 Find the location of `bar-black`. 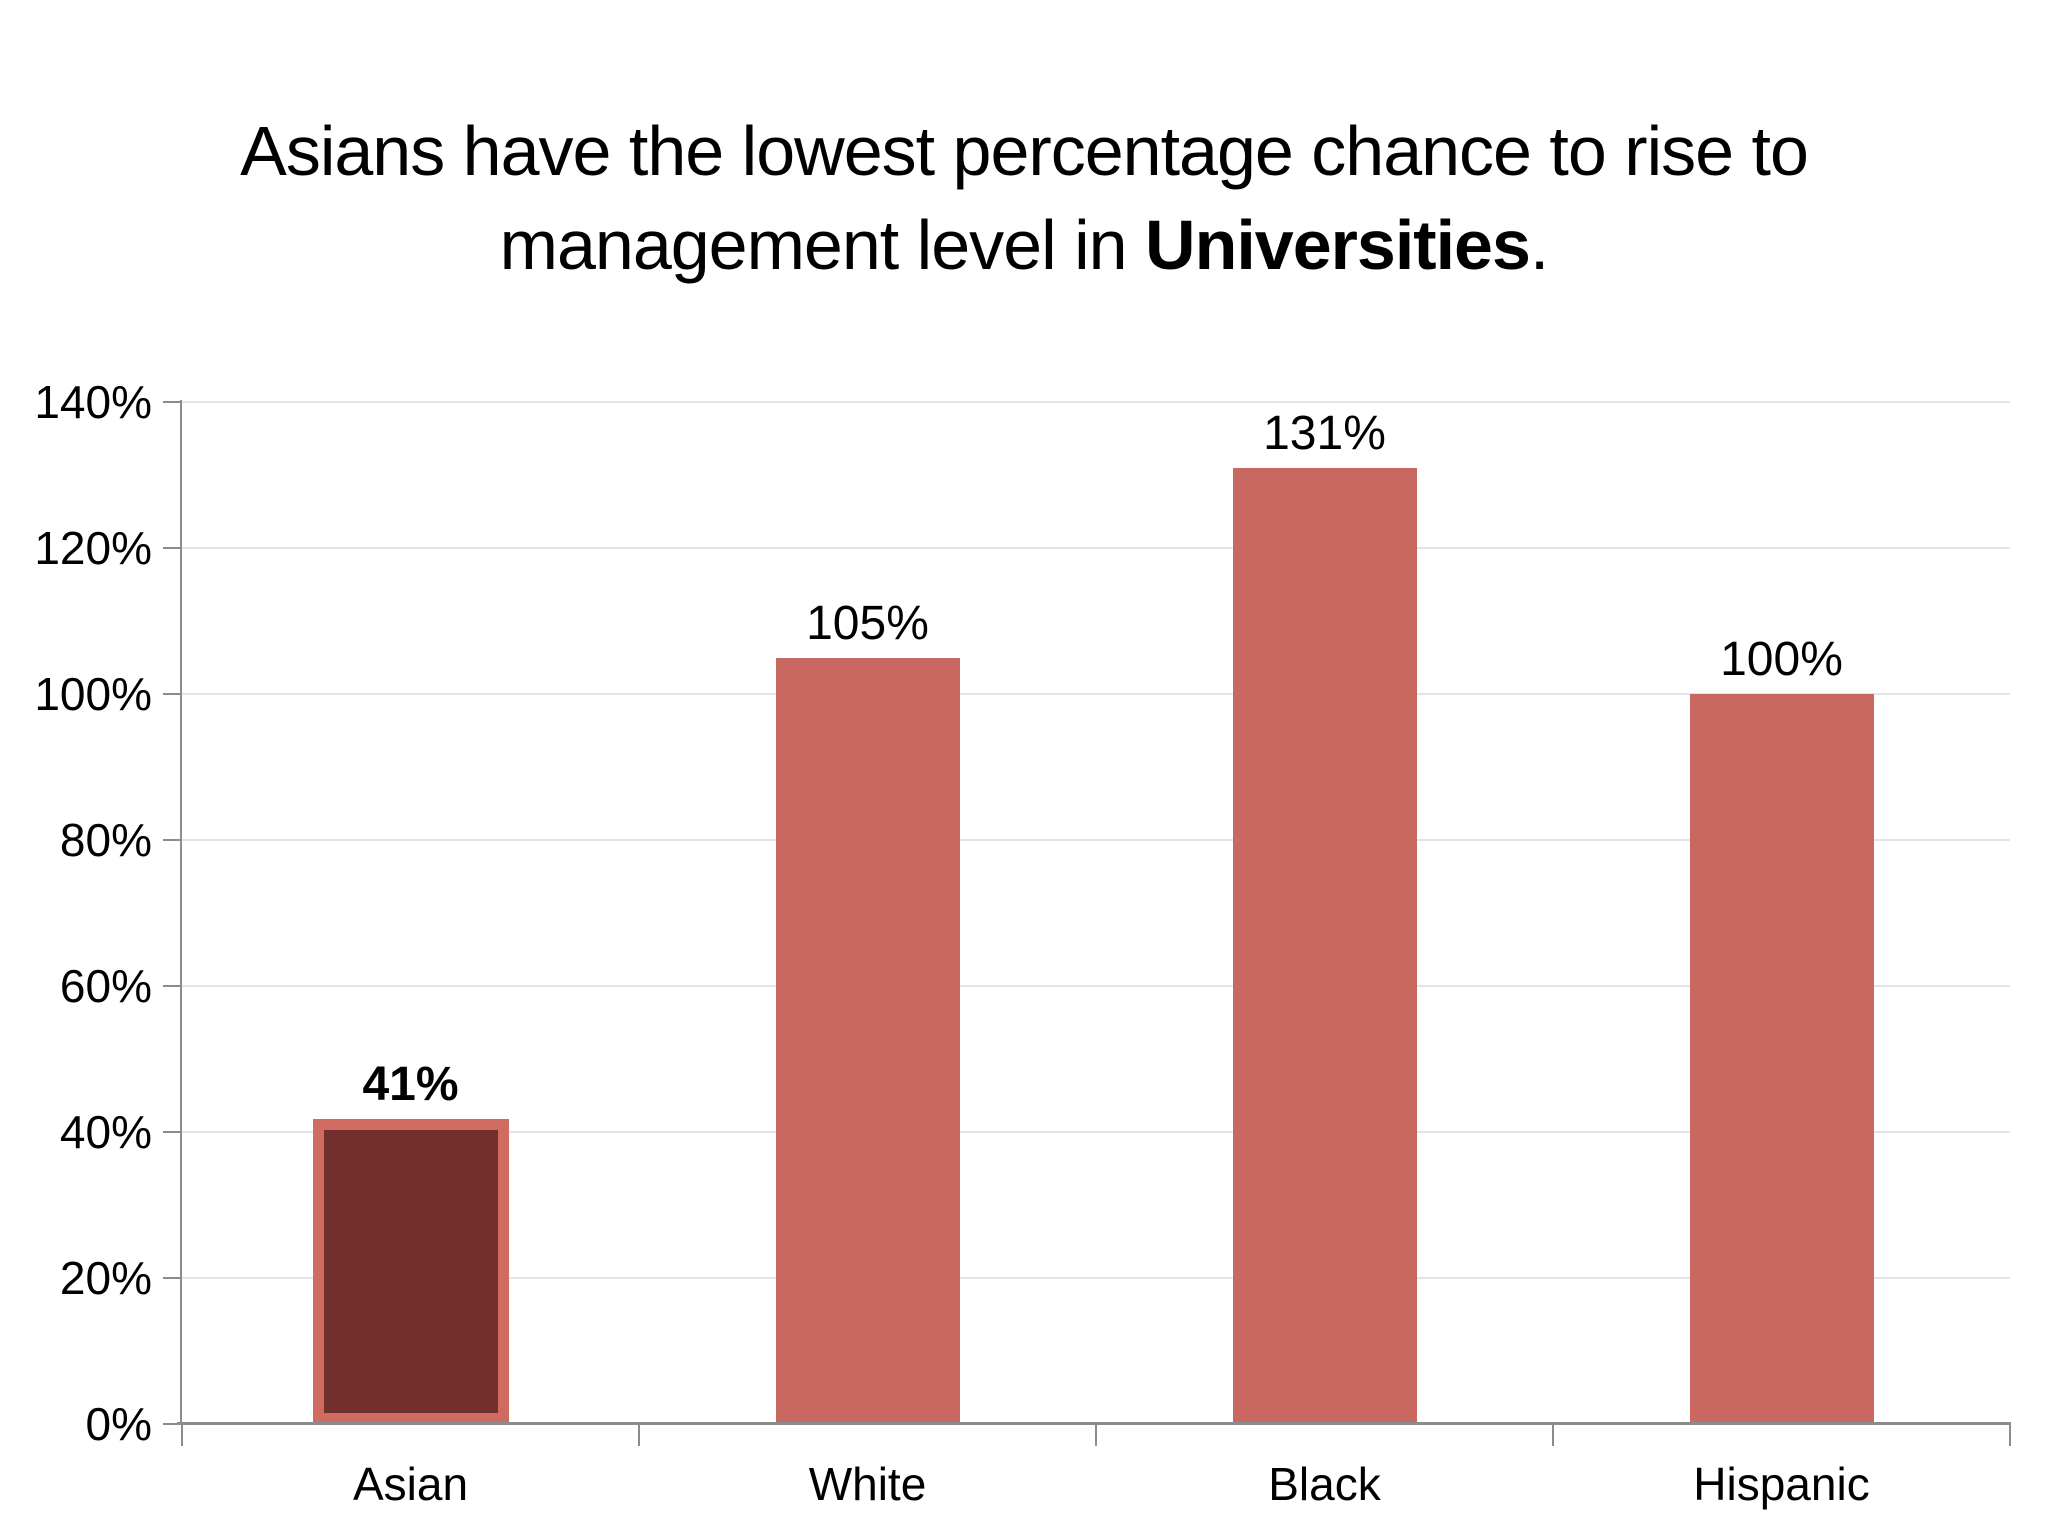

bar-black is located at coordinates (1324, 945).